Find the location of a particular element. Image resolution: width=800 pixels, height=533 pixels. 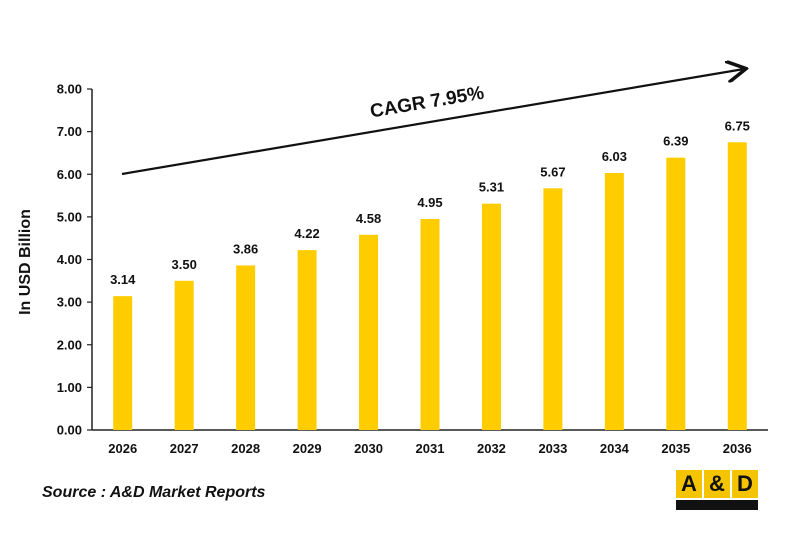

y-tick-label: 5.00 is located at coordinates (69, 216).